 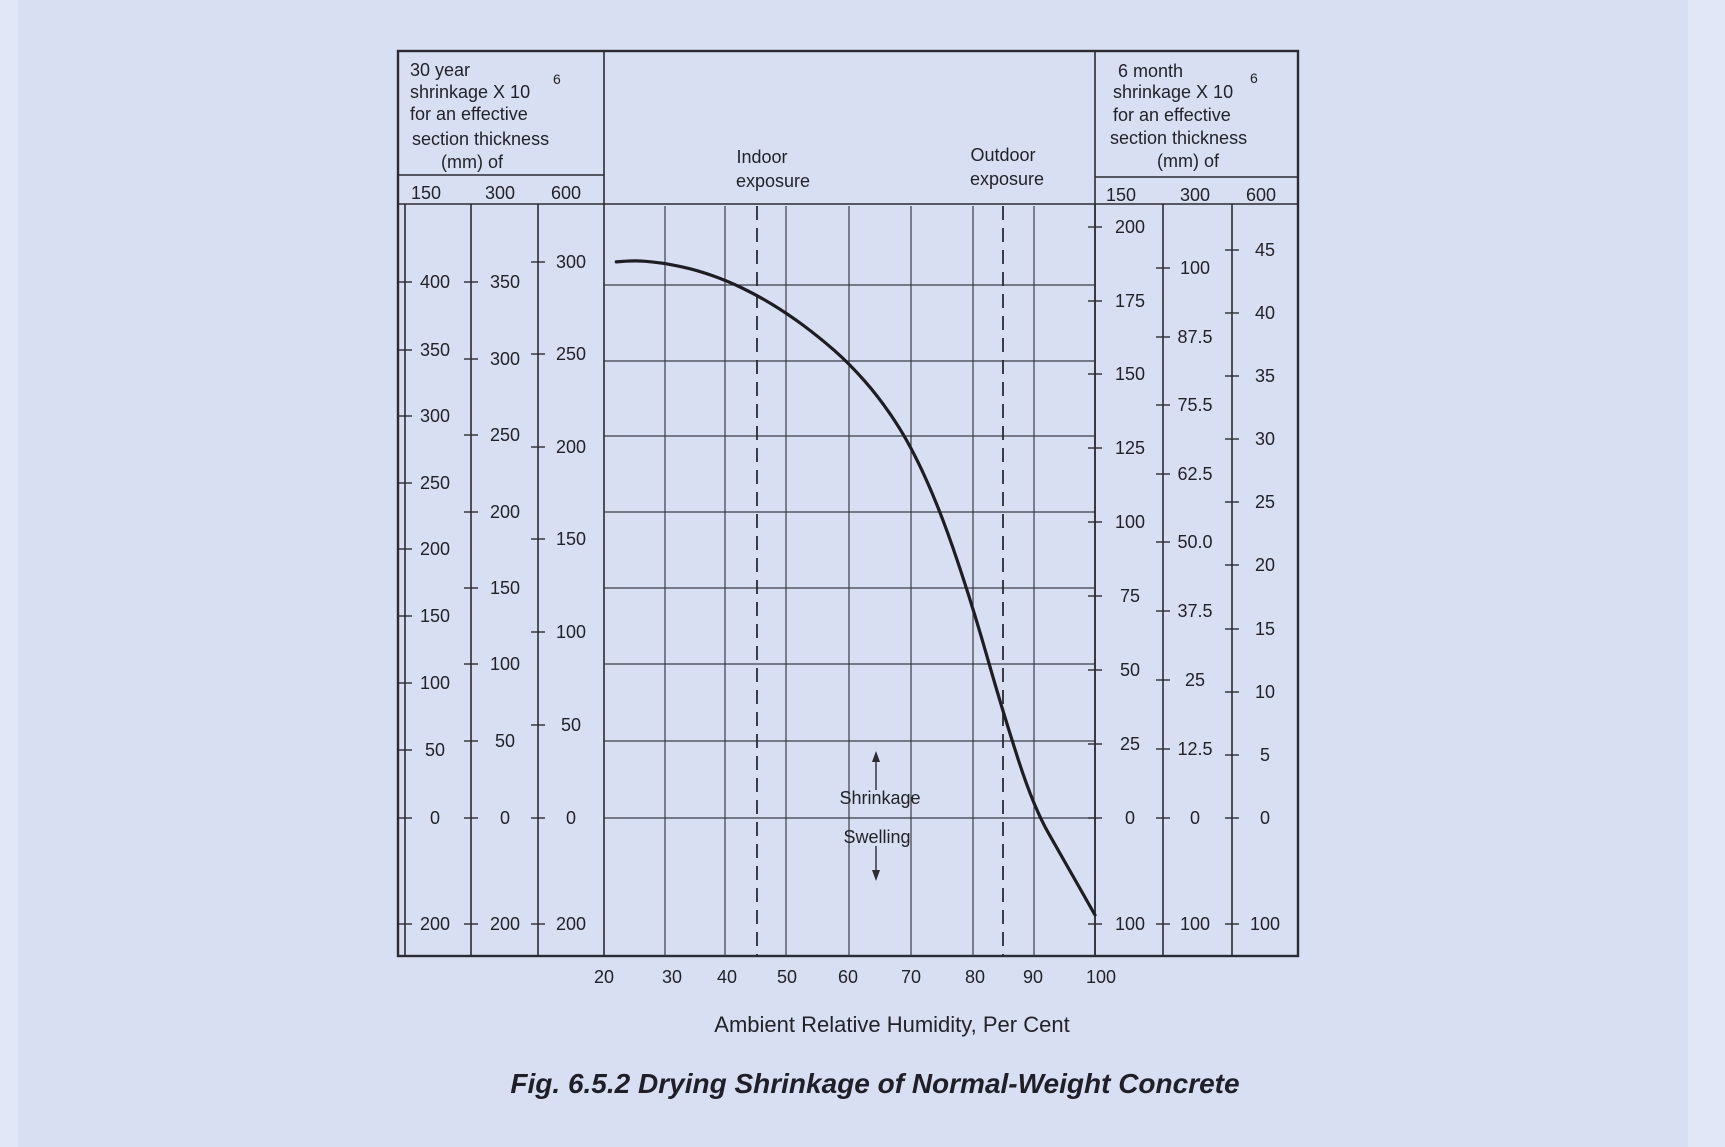 I want to click on left-col-header-300: 300, so click(x=500, y=193).